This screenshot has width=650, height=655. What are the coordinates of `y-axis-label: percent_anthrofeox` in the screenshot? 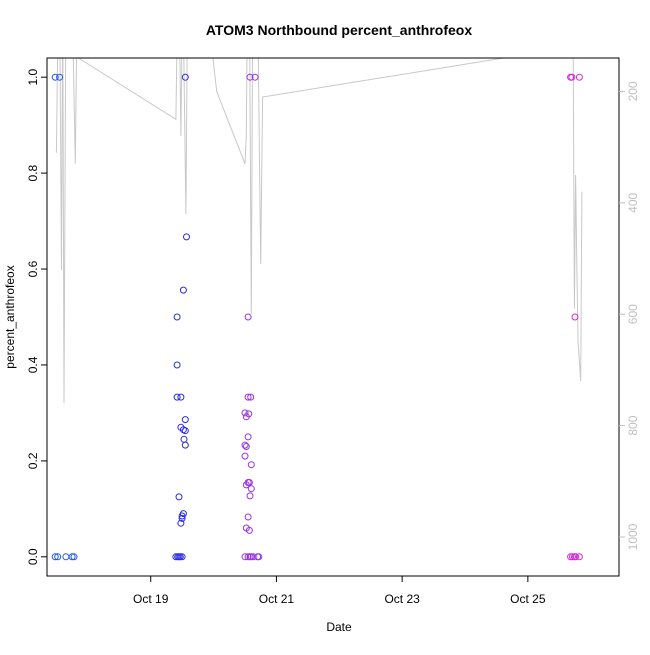 It's located at (10, 316).